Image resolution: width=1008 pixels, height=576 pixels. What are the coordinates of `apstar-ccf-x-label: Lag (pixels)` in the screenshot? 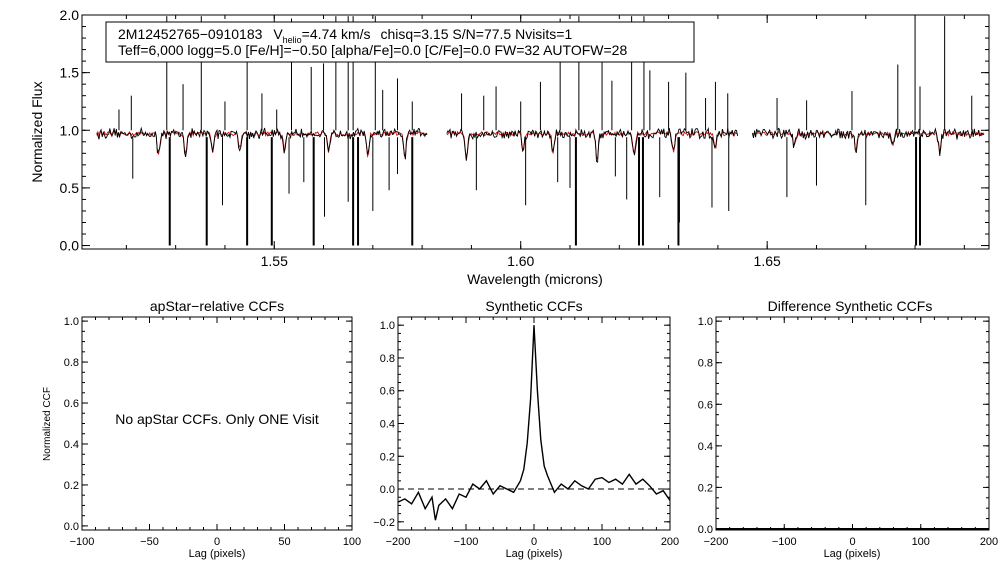 It's located at (217, 554).